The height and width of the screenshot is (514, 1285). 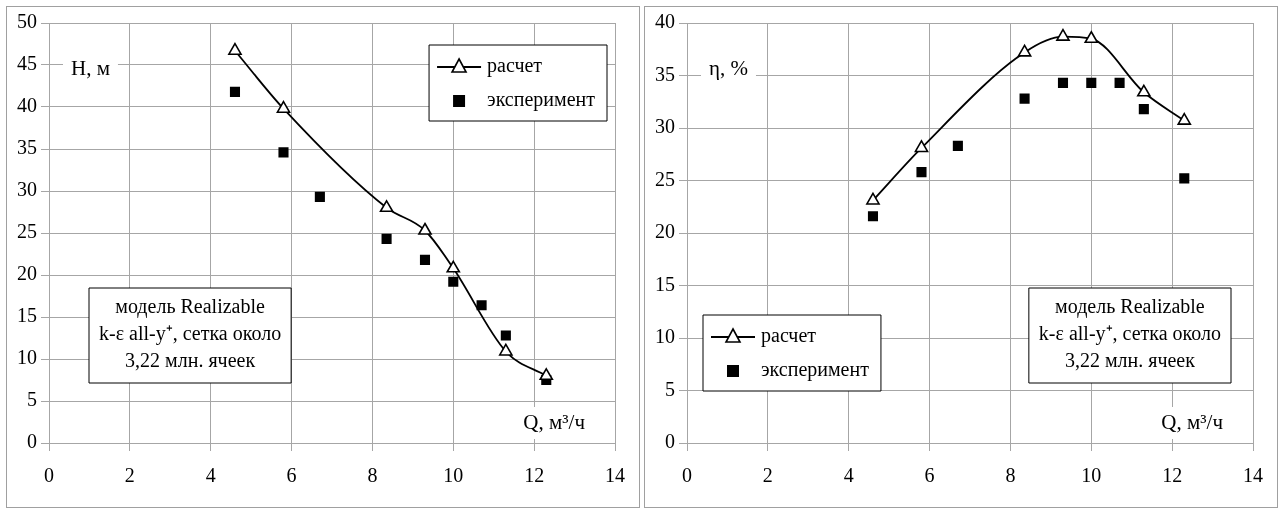 I want to click on y-tick-label: 45, so click(x=27, y=63).